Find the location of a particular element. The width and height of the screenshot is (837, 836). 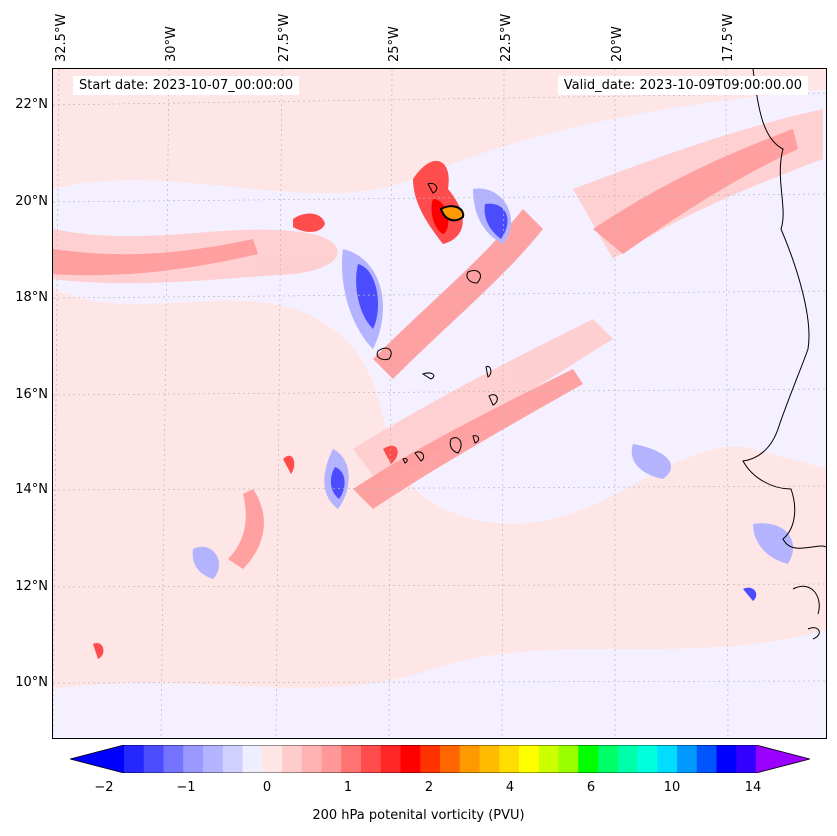

lat-label-10n: 10°N is located at coordinates (31, 682).